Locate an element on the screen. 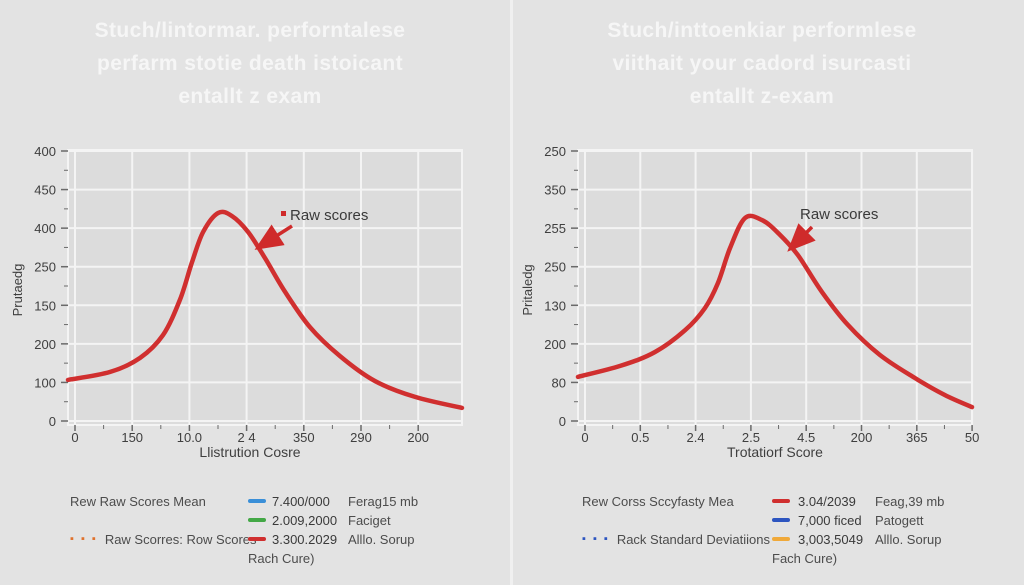 This screenshot has height=585, width=1024. legend-value: 3.300.2029 is located at coordinates (305, 539).